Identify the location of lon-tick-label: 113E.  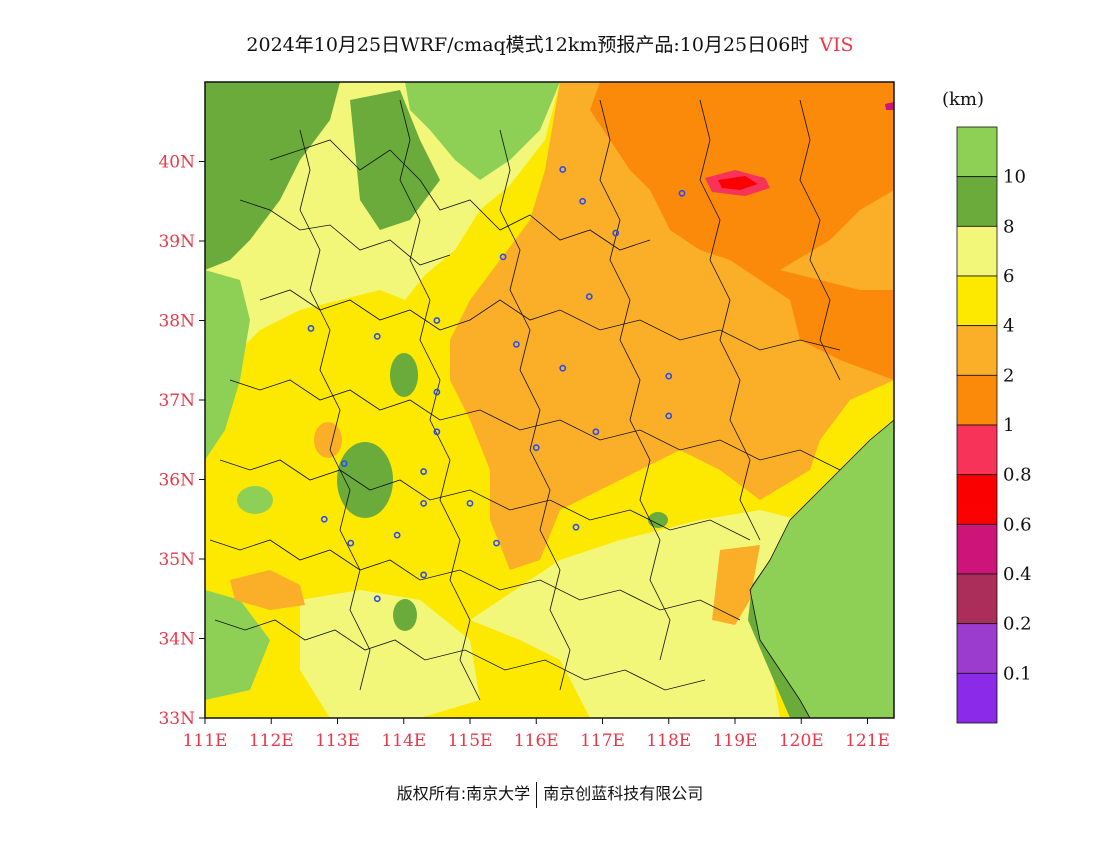
(337, 741).